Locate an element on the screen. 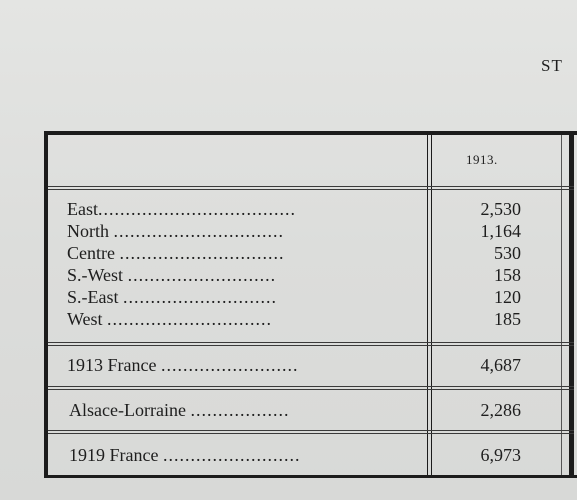  region-value: 120 is located at coordinates (507, 297).